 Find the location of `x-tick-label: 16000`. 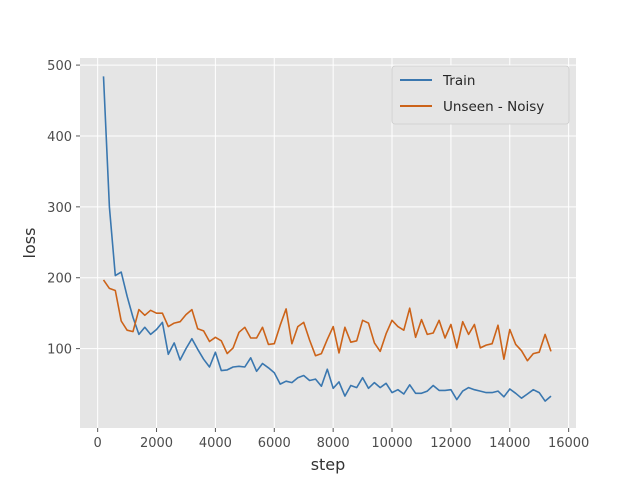

x-tick-label: 16000 is located at coordinates (568, 443).